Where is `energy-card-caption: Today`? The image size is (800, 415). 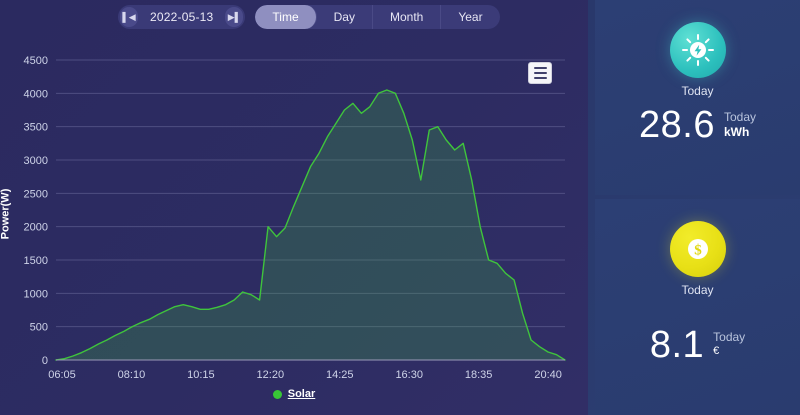
energy-card-caption: Today is located at coordinates (697, 91).